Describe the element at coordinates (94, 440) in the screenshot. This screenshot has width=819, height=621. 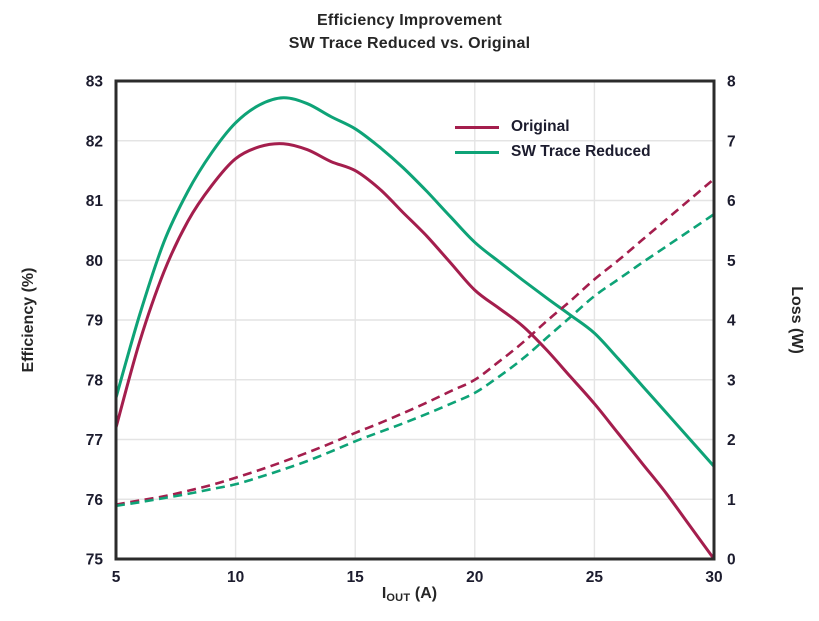
I see `y-left-tick-label: 77` at that location.